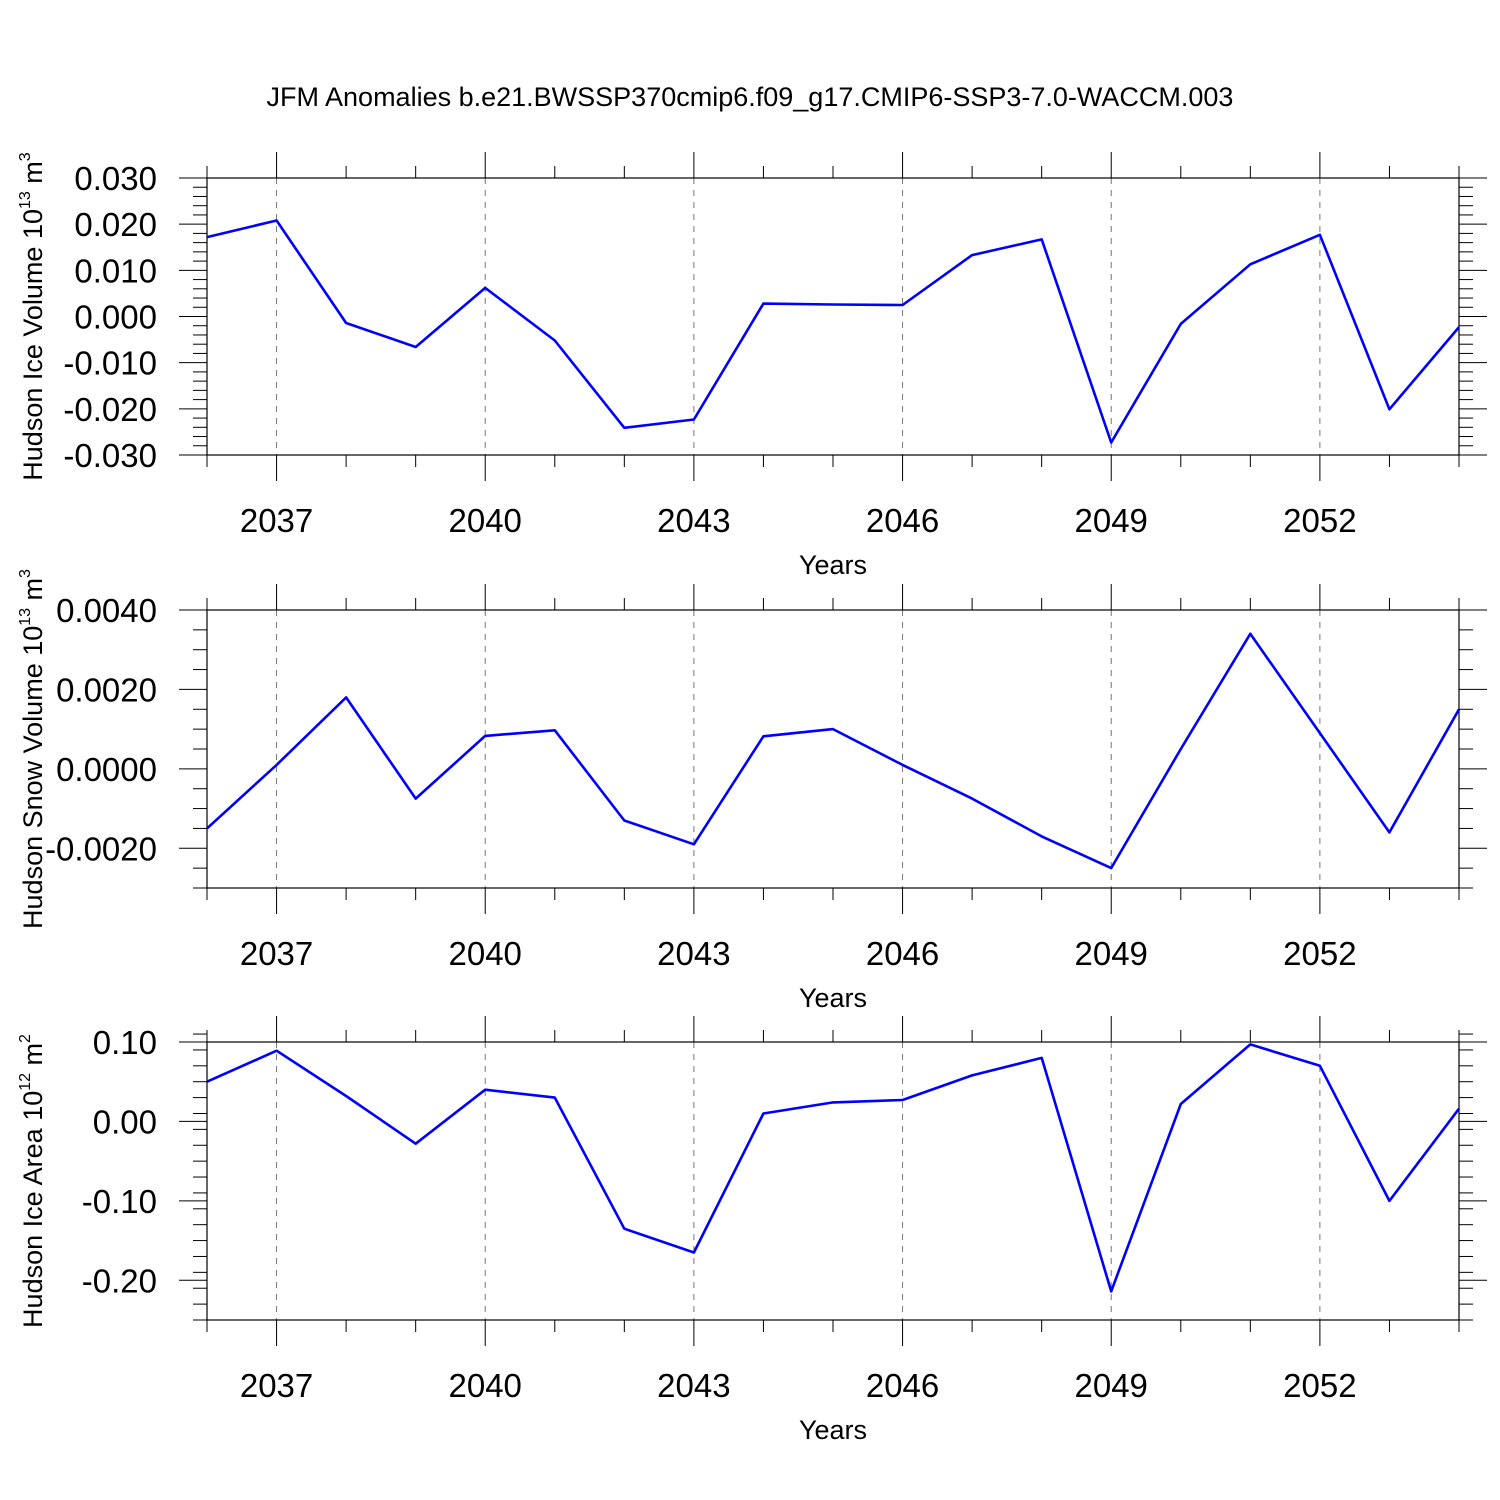 Image resolution: width=1500 pixels, height=1500 pixels. I want to click on y-tick-label: -0.20, so click(119, 1280).